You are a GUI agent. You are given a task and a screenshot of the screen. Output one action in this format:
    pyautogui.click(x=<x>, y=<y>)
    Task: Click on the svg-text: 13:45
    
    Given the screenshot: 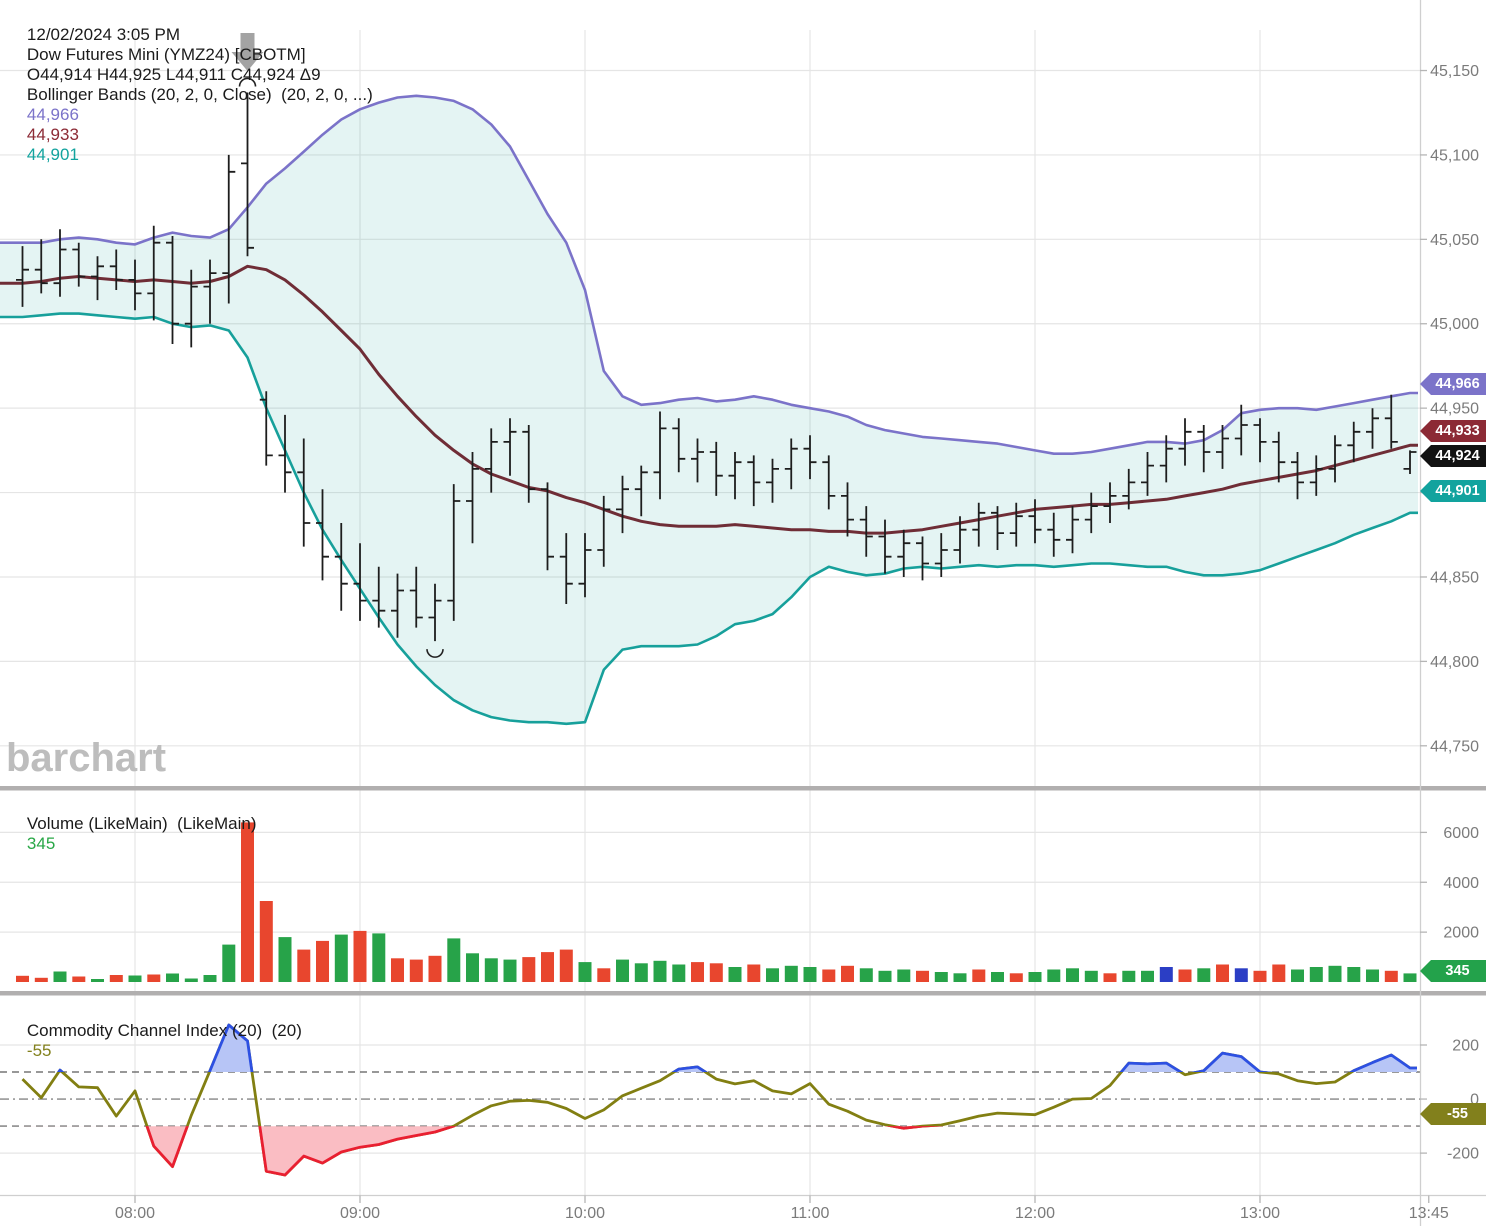 What is the action you would take?
    pyautogui.click(x=1429, y=1213)
    